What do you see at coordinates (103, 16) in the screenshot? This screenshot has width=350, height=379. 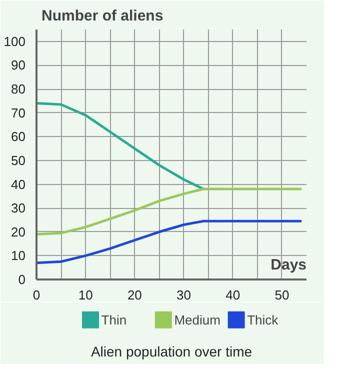 I see `y-axis-title: Number of aliens` at bounding box center [103, 16].